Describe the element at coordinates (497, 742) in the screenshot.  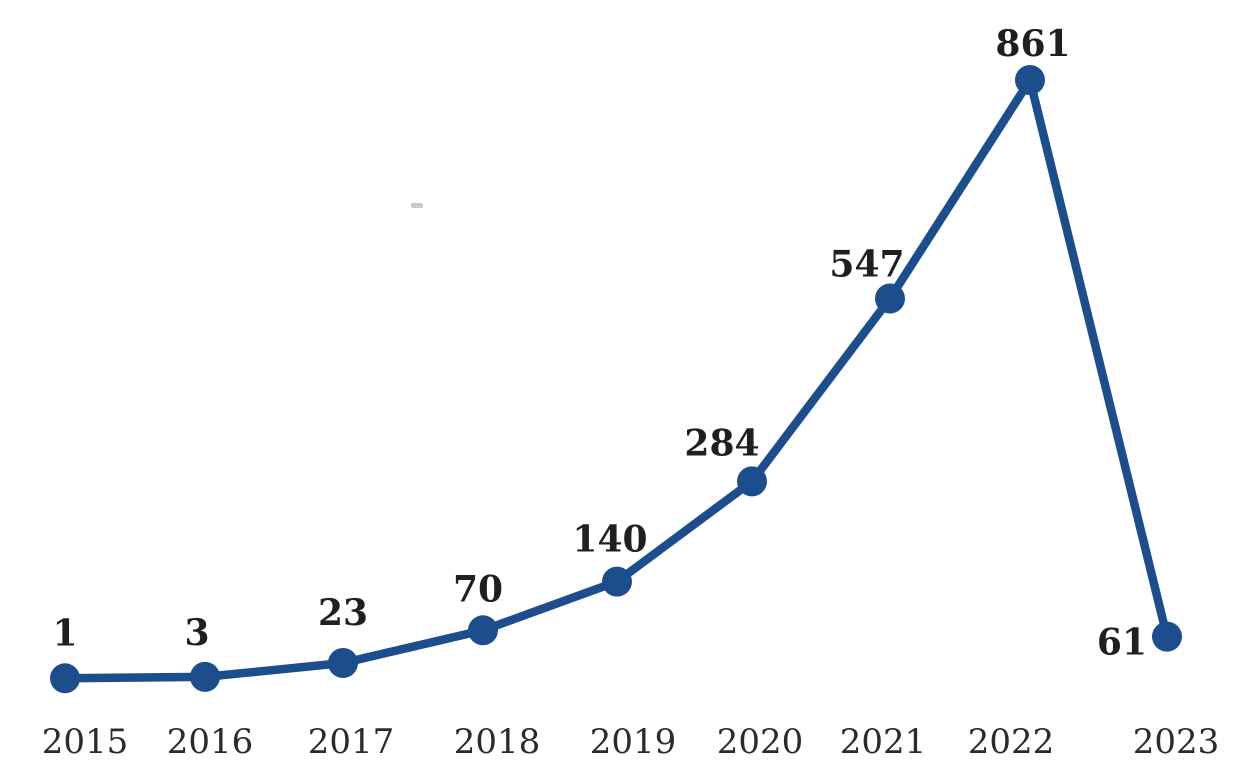
I see `x-axis-label-2018: 2018` at that location.